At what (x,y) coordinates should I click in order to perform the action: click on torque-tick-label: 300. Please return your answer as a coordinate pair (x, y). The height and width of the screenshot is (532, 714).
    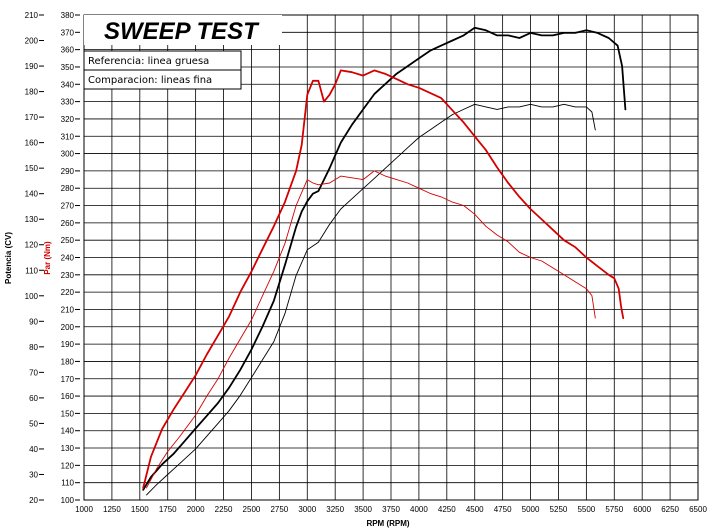
    Looking at the image, I should click on (68, 154).